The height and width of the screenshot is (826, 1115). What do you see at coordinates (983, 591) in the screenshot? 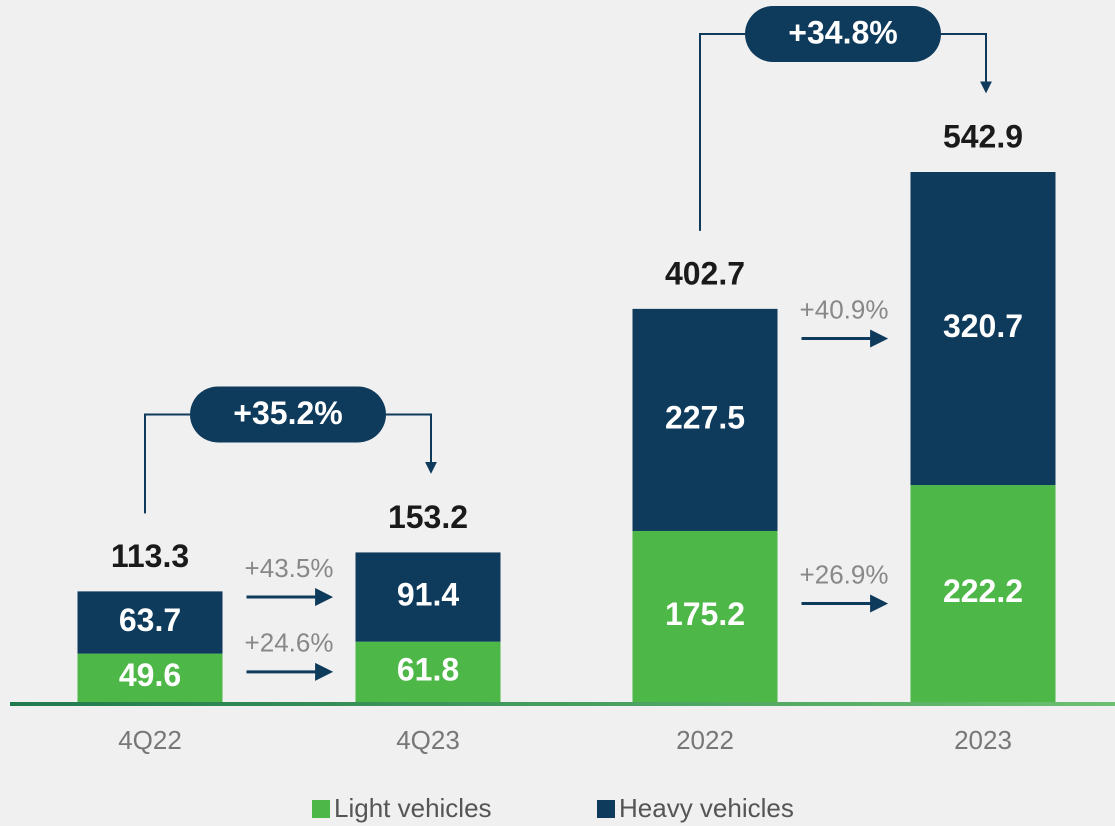
I see `data-label: 222.2` at bounding box center [983, 591].